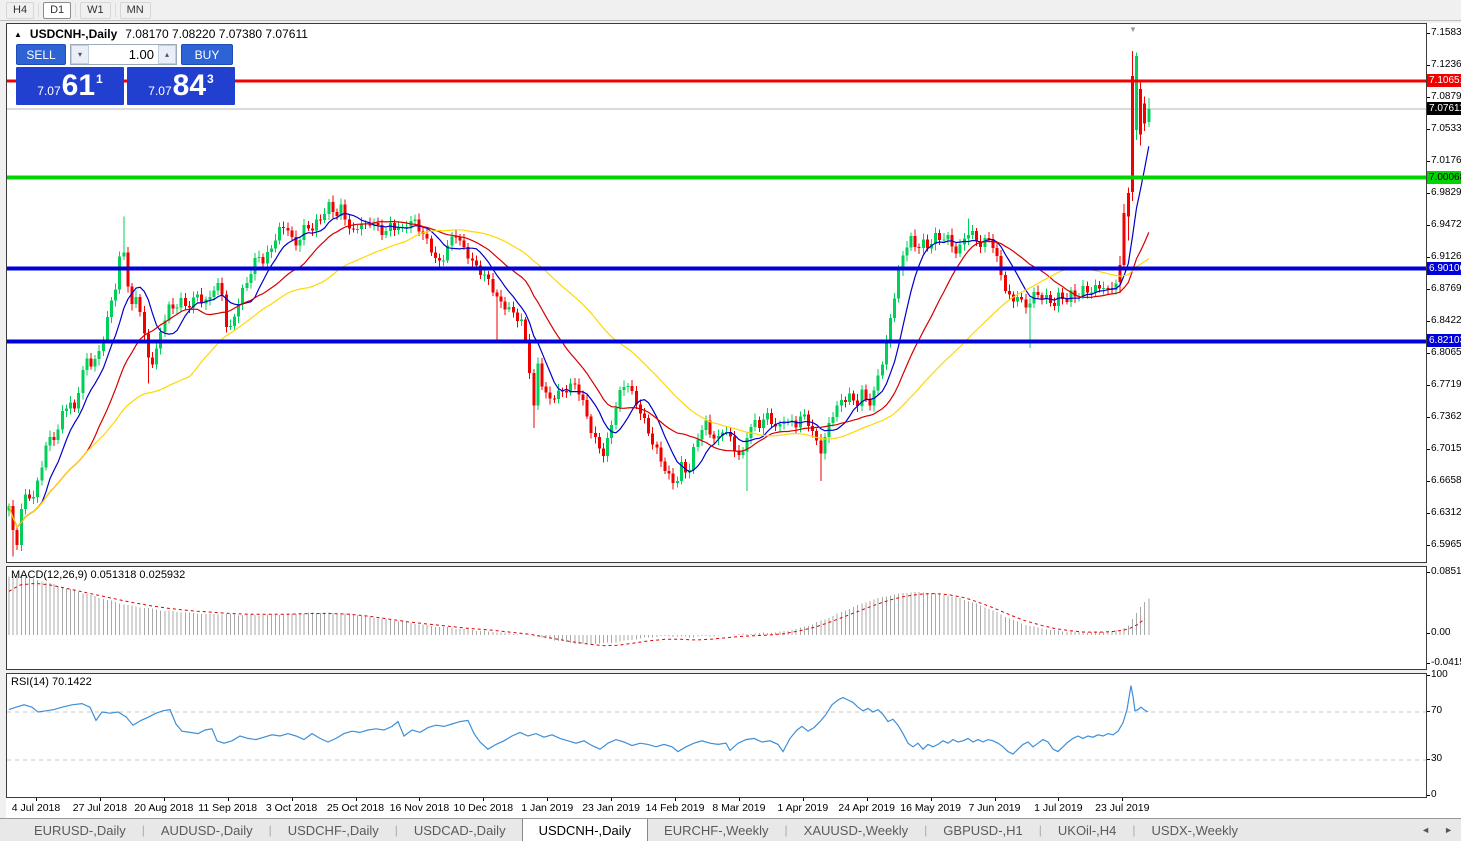 The height and width of the screenshot is (841, 1461). What do you see at coordinates (856, 830) in the screenshot?
I see `chart-tab-xauusd: XAUUSD-,Weekly` at bounding box center [856, 830].